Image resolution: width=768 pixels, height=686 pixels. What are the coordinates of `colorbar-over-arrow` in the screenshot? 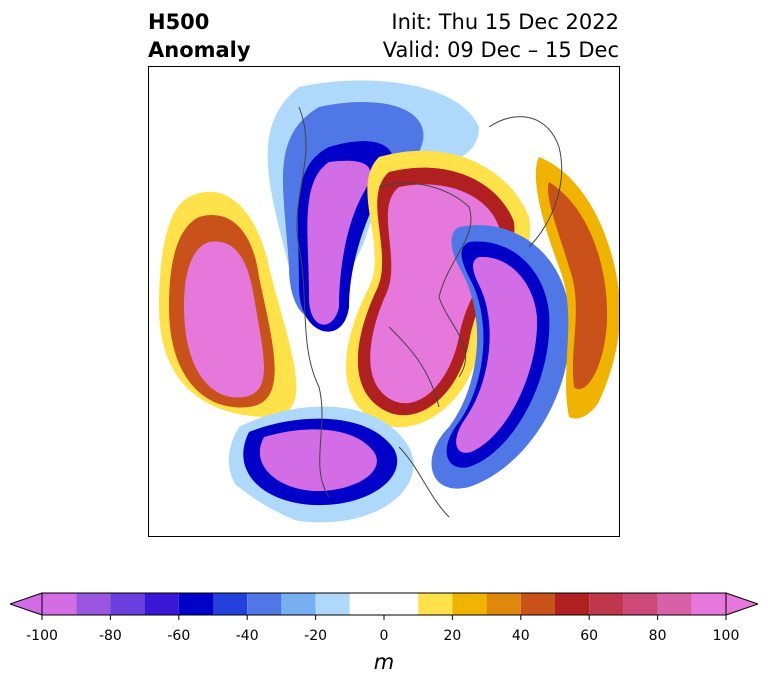 It's located at (742, 604).